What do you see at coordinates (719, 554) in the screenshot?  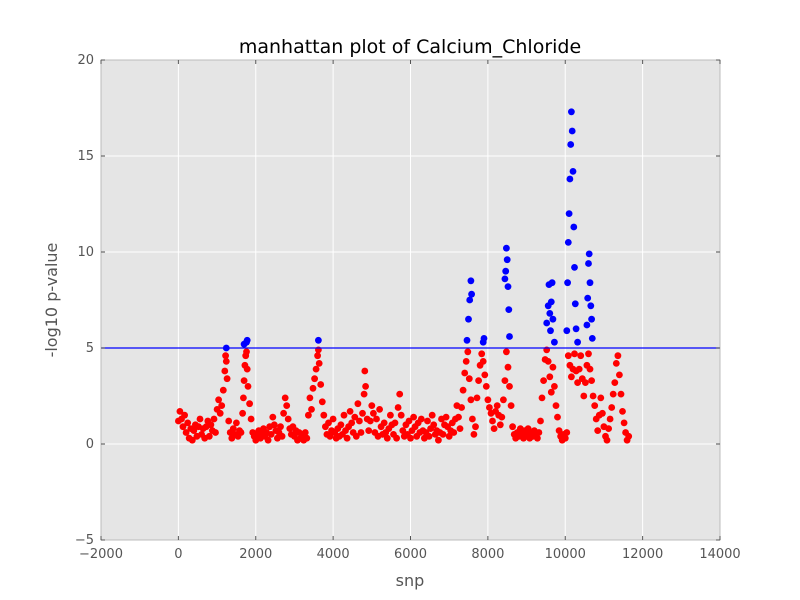 I see `x-tick-label: 14000` at bounding box center [719, 554].